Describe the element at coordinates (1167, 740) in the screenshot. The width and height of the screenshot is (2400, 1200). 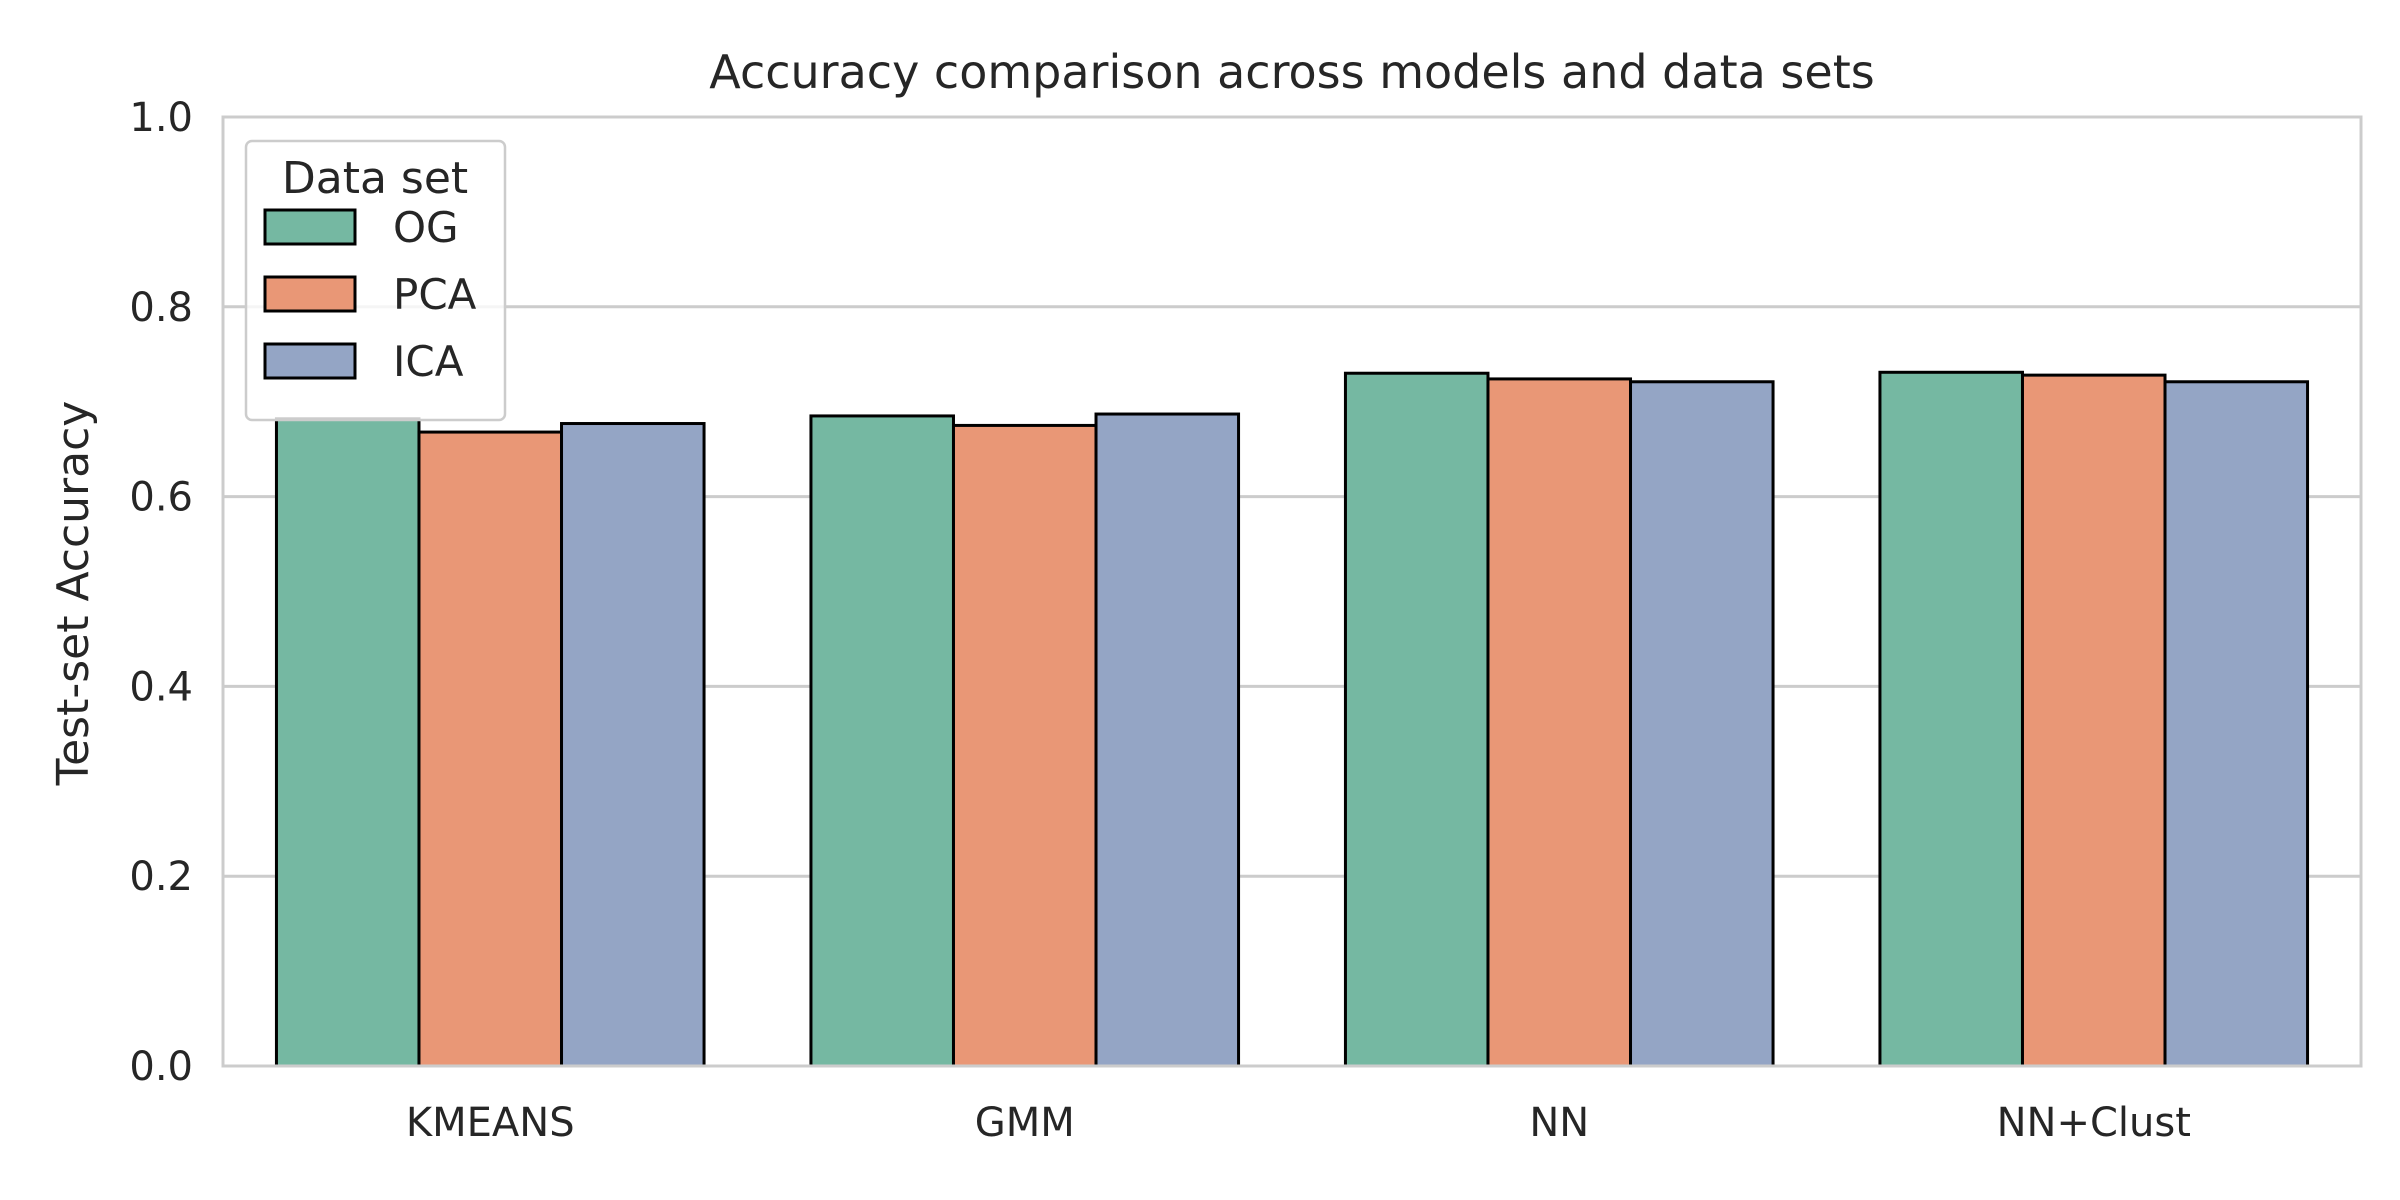
I see `bar-ica-gmm` at that location.